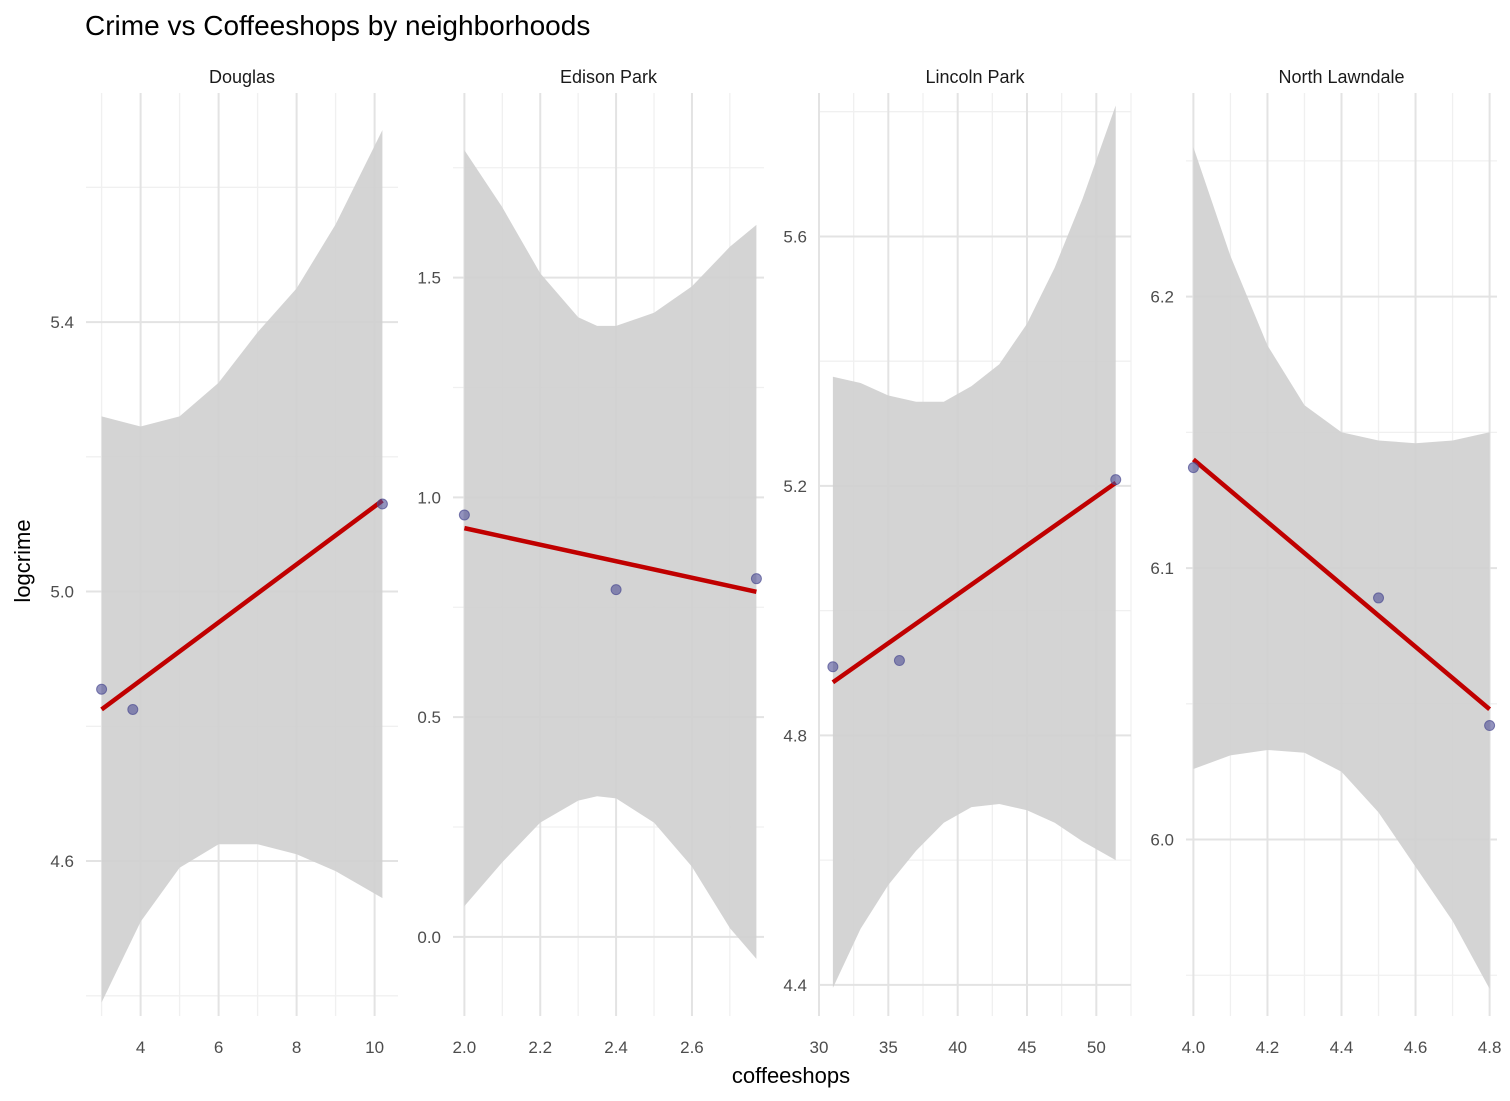 This screenshot has width=1510, height=1101. What do you see at coordinates (465, 1047) in the screenshot?
I see `x-tick-label: 2.0` at bounding box center [465, 1047].